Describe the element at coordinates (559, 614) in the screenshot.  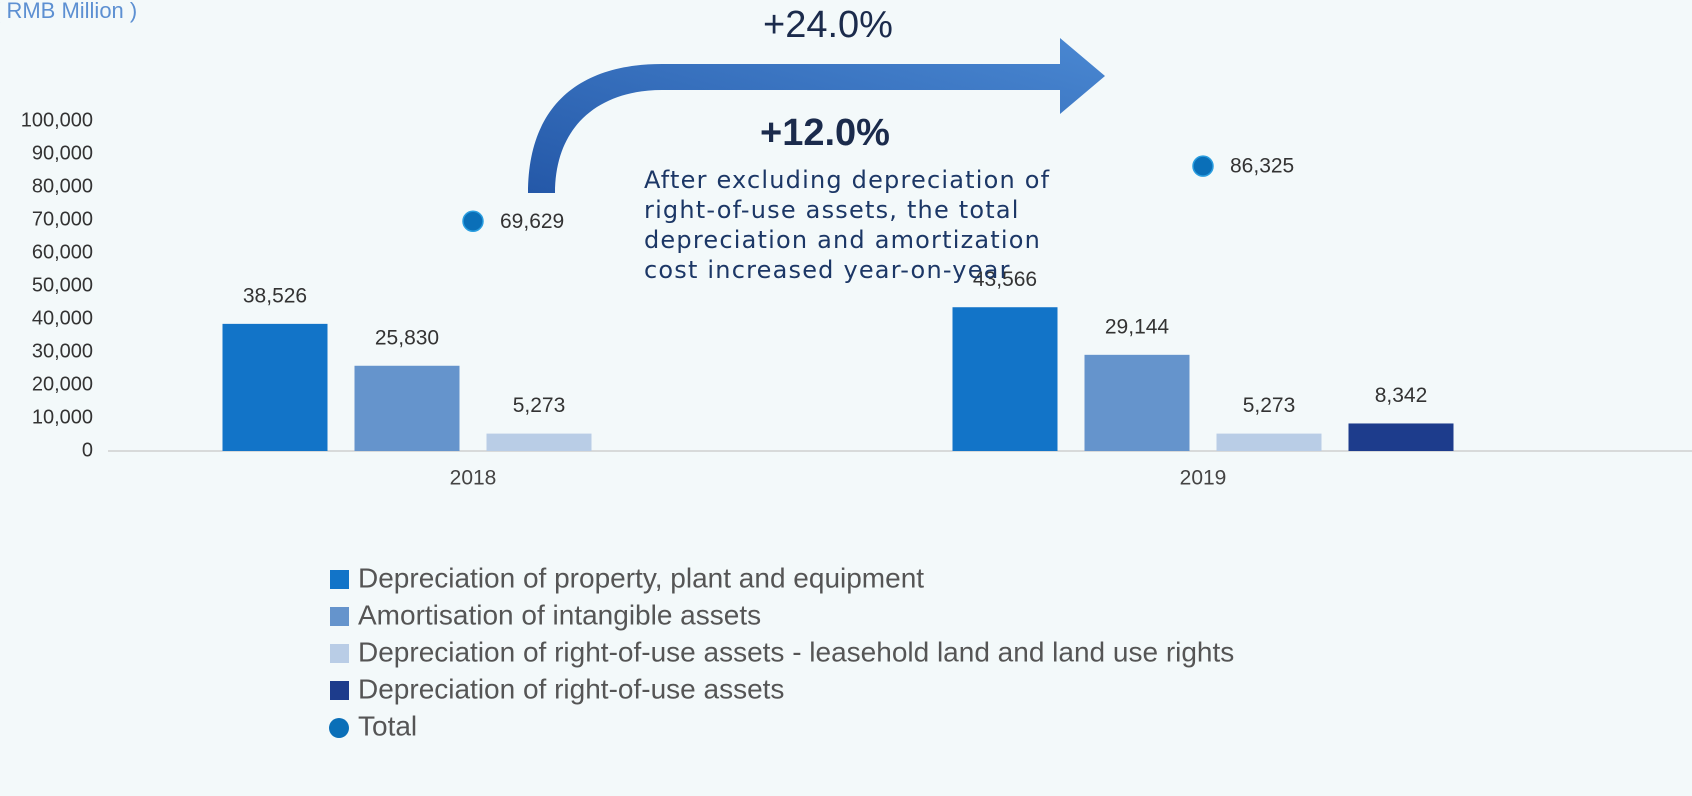
I see `legend-label: Amortisation of intangible assets` at that location.